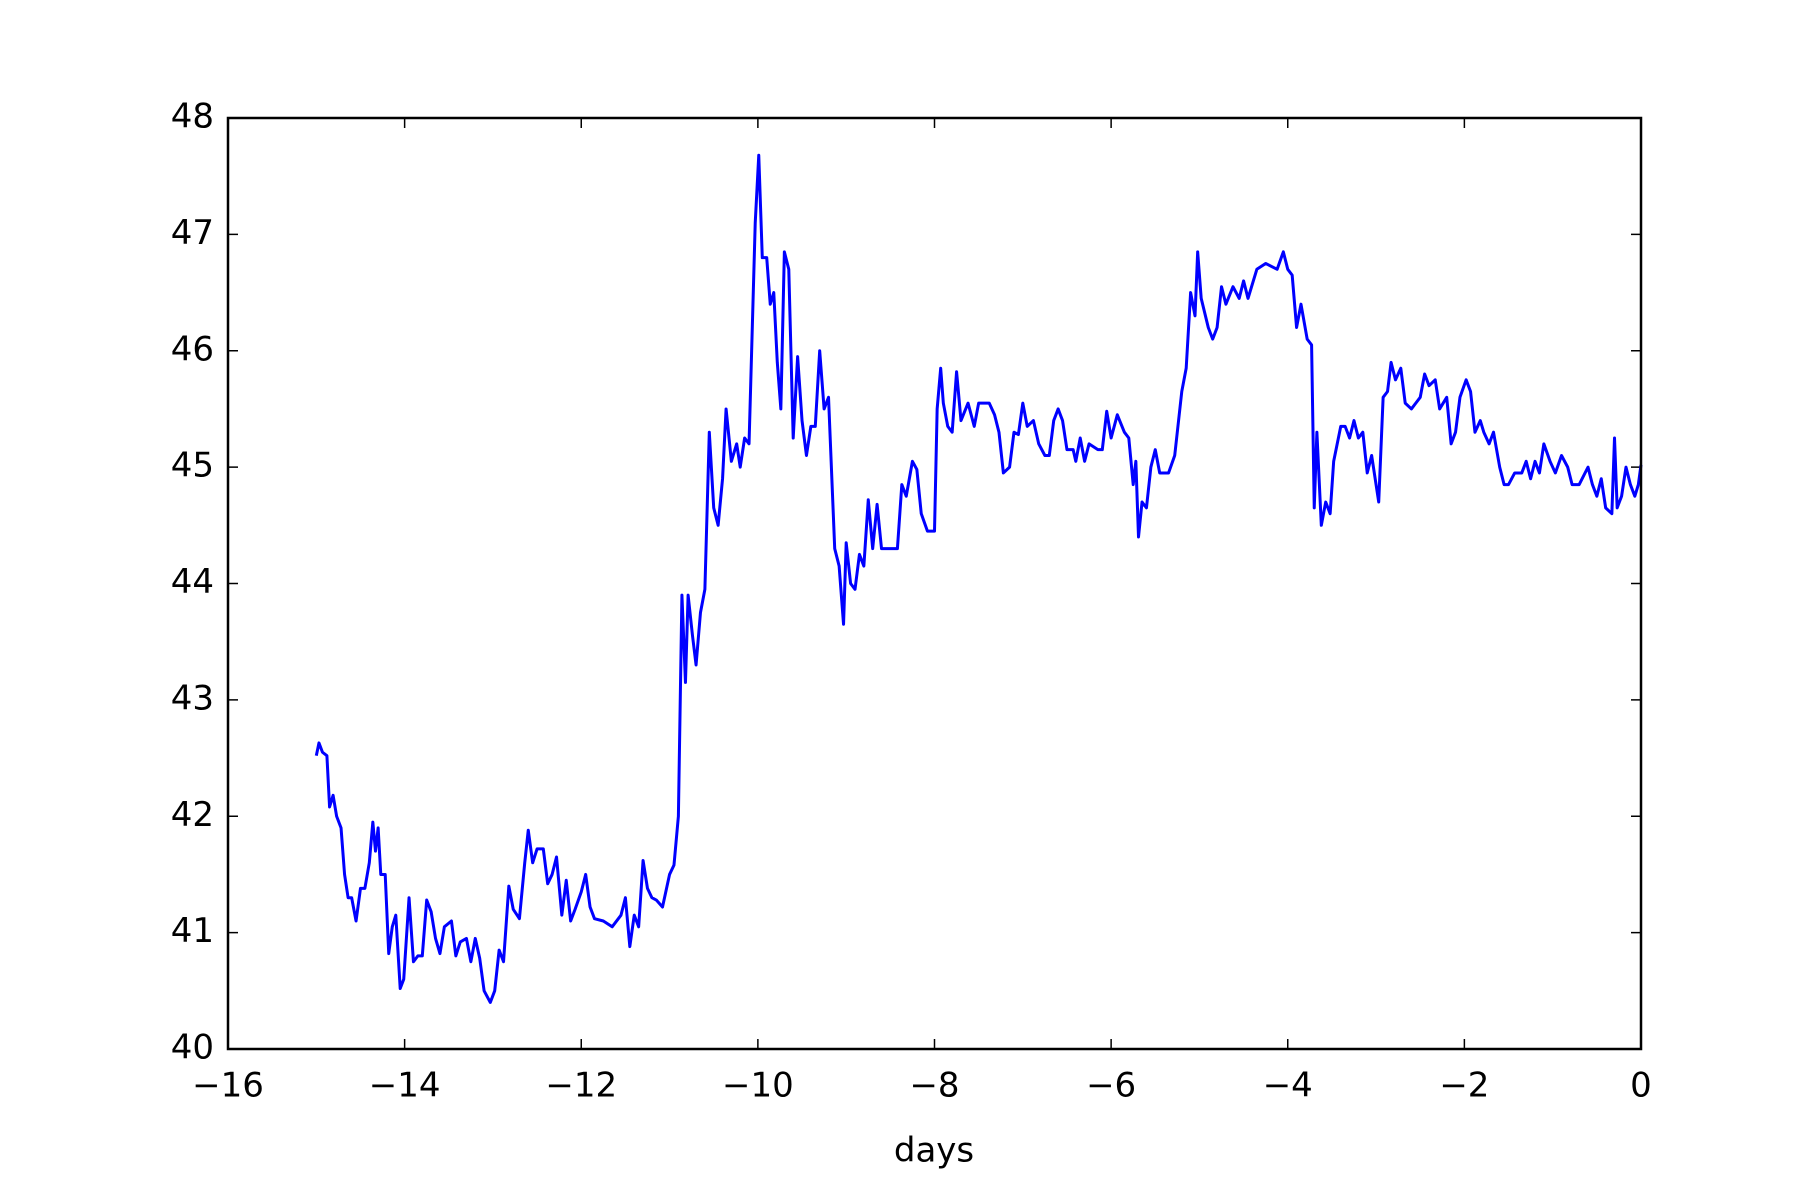 This screenshot has width=1800, height=1204. What do you see at coordinates (934, 1086) in the screenshot?
I see `x-tick-label: −8` at bounding box center [934, 1086].